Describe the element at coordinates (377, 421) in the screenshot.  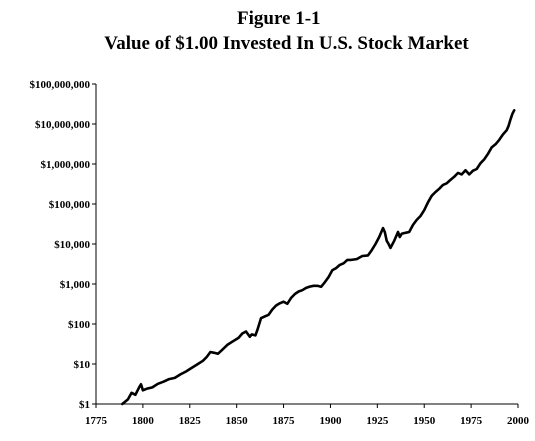
I see `x-tick-label: 1925` at that location.